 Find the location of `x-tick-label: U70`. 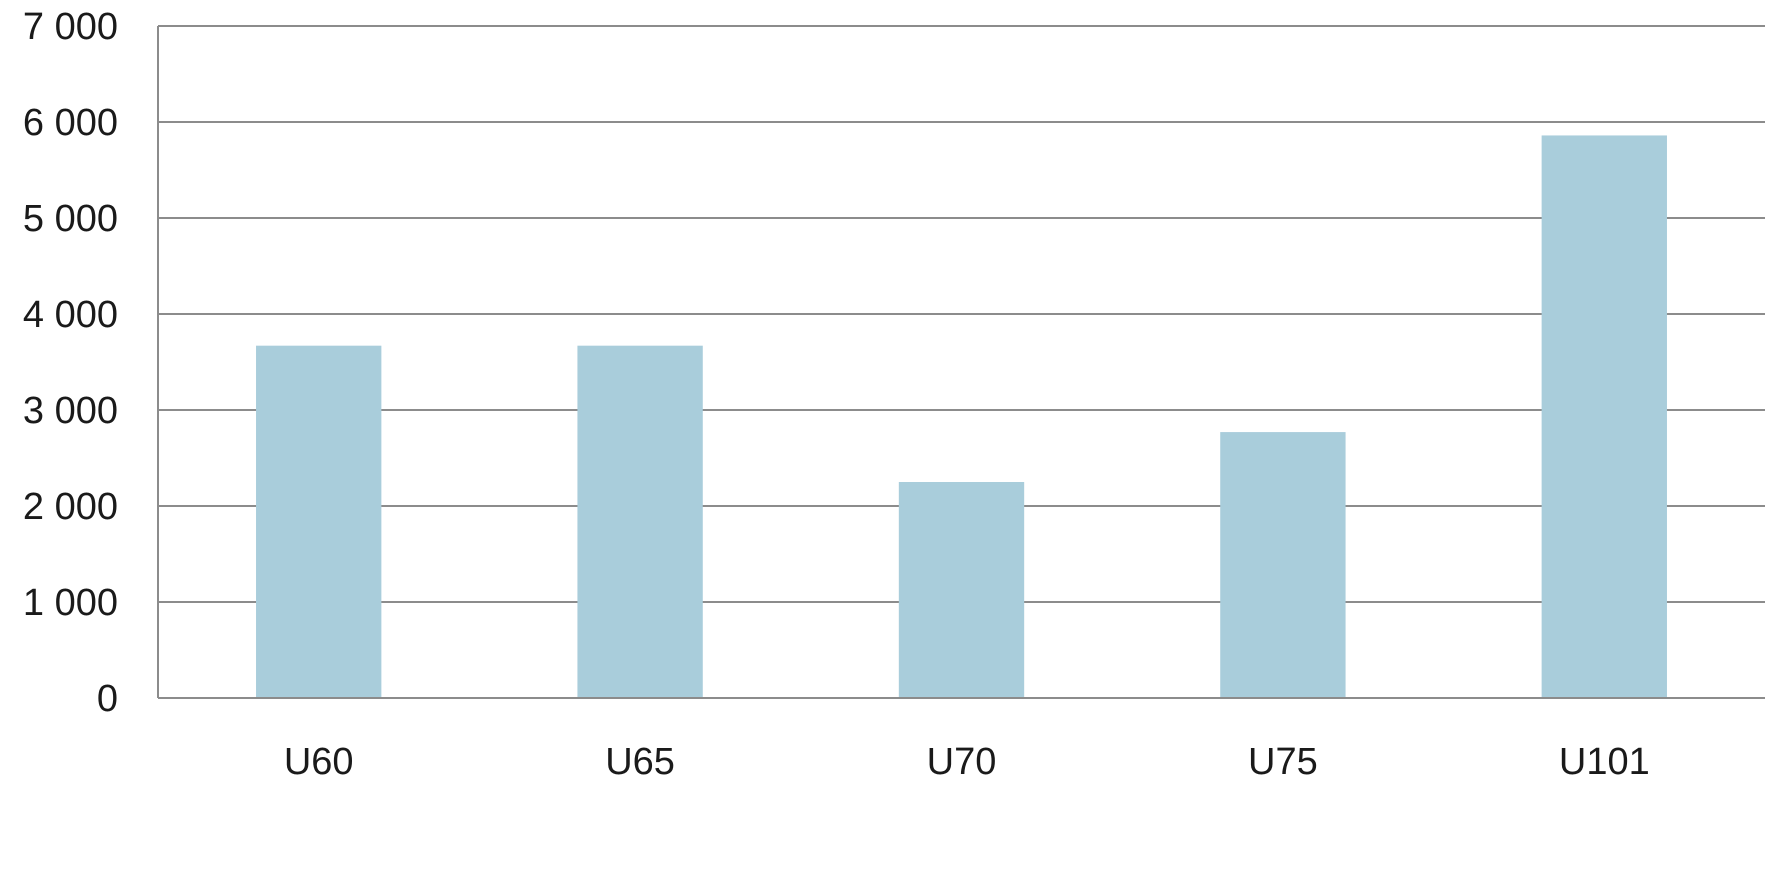

x-tick-label: U70 is located at coordinates (962, 762).